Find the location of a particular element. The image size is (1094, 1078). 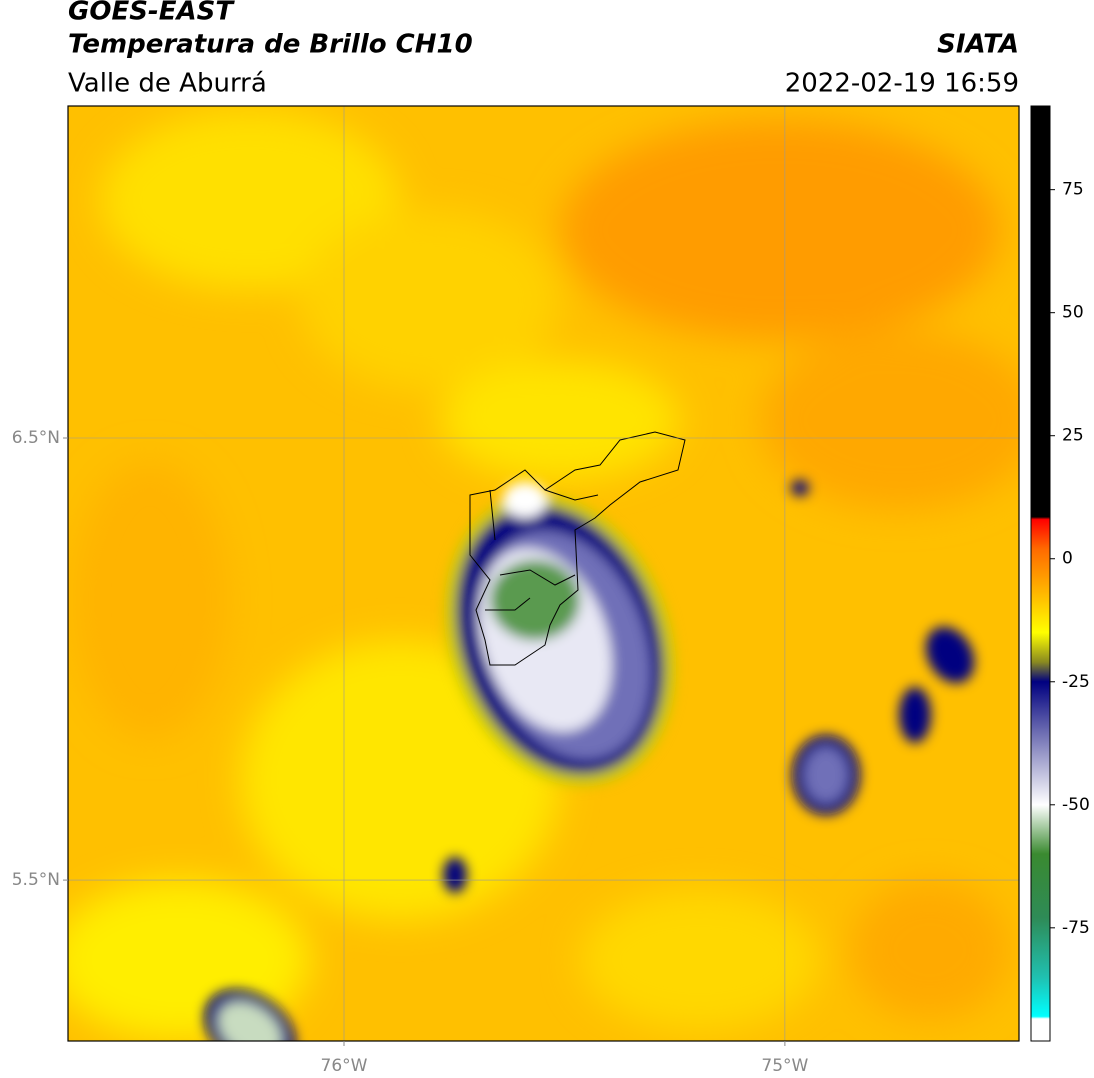

colorbar-tick-label: 0 is located at coordinates (1067, 559).